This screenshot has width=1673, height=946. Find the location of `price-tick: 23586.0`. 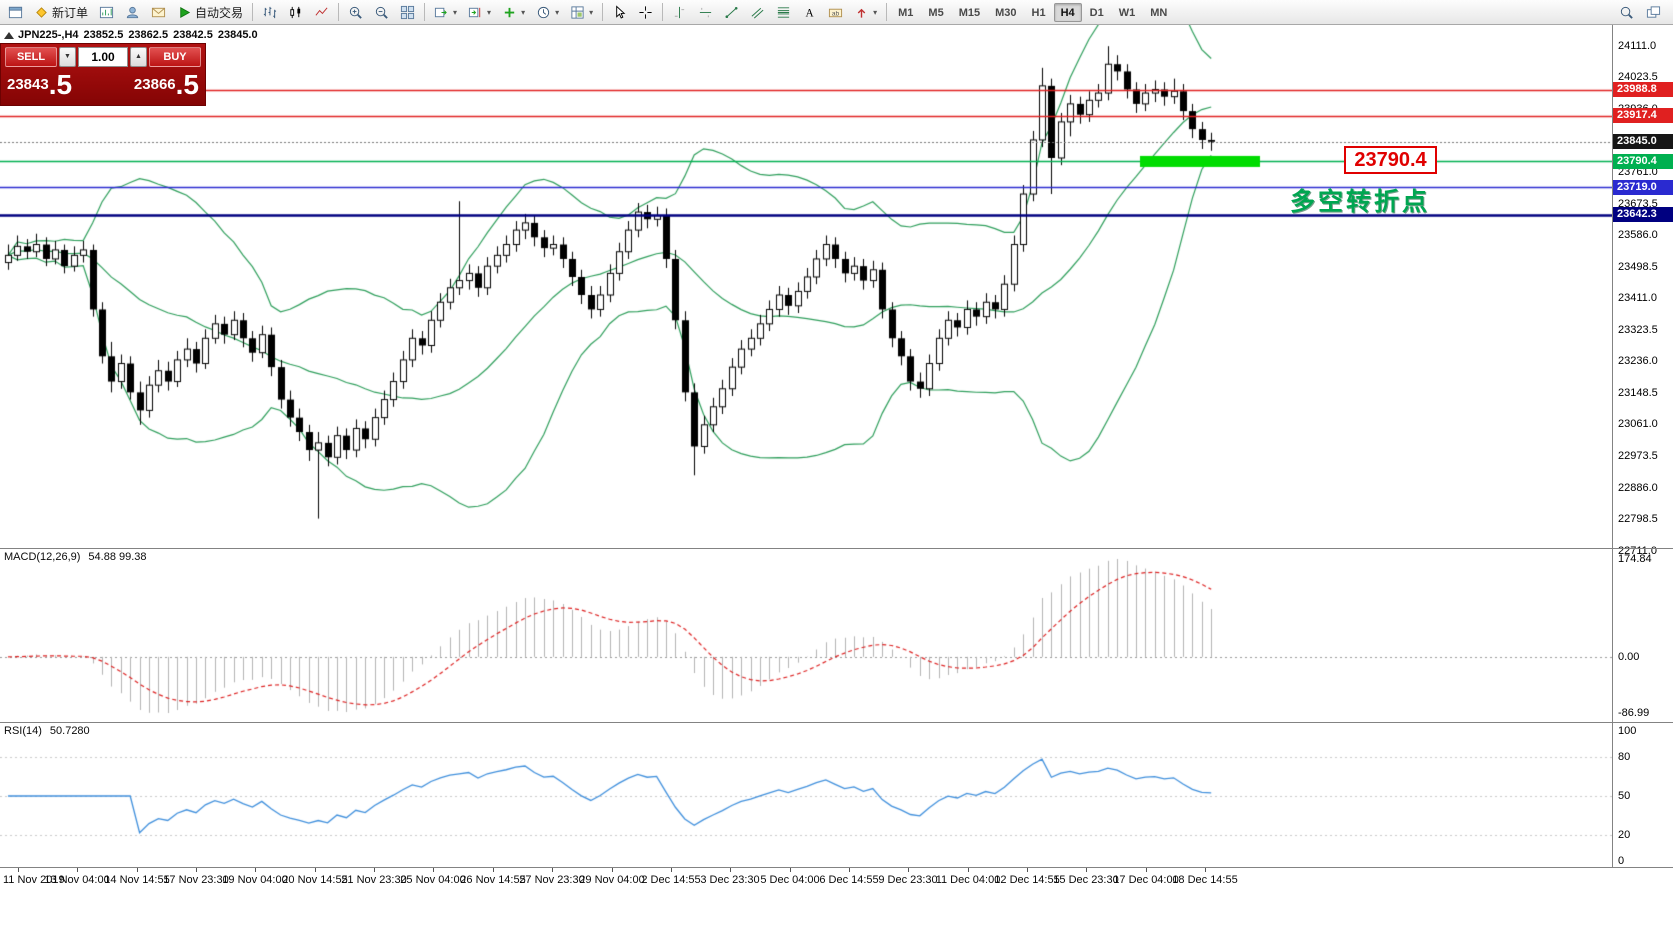

price-tick: 23586.0 is located at coordinates (1638, 235).